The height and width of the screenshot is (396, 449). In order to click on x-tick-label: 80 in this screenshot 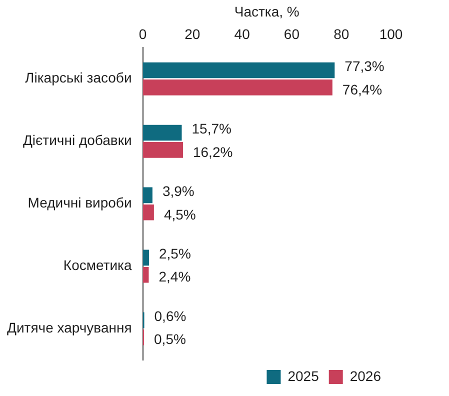, I will do `click(342, 34)`.